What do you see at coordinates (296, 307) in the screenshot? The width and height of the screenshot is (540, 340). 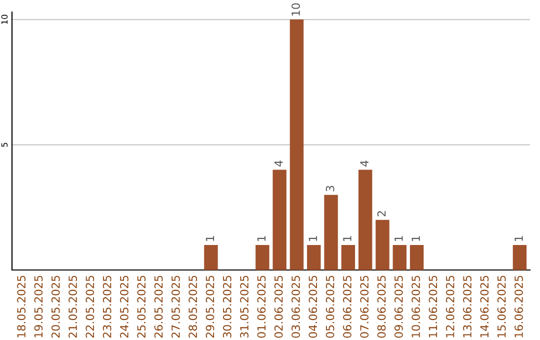 I see `x-tick-label: 03.06.2025` at bounding box center [296, 307].